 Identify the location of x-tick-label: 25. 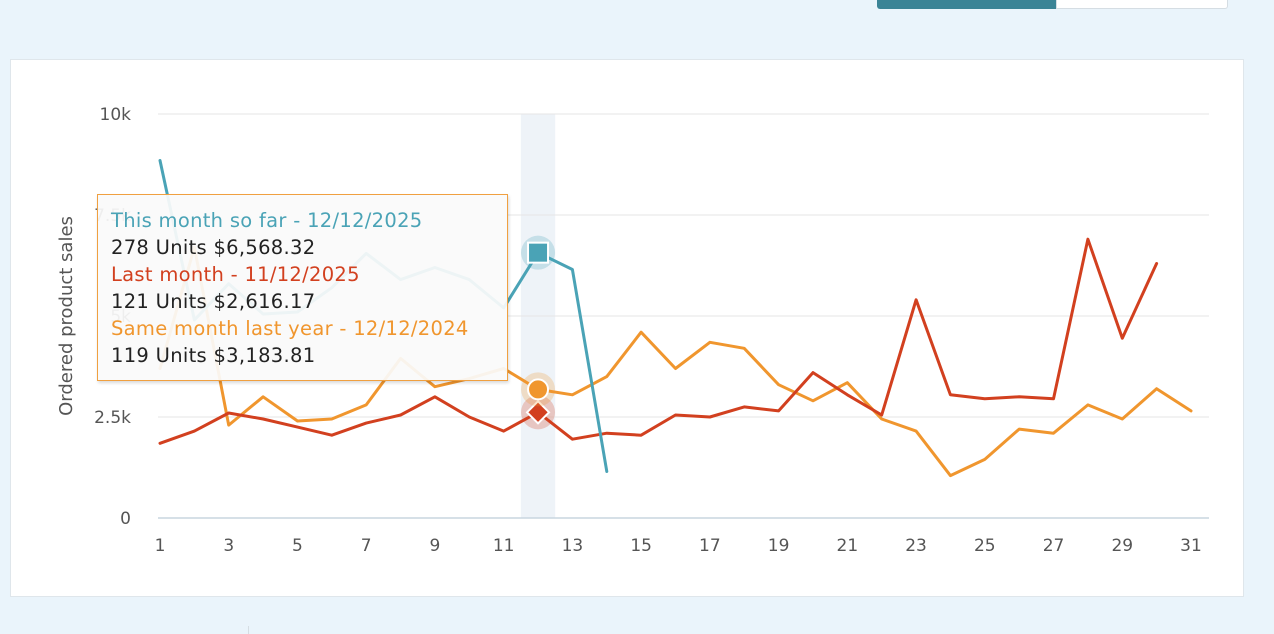
(985, 546).